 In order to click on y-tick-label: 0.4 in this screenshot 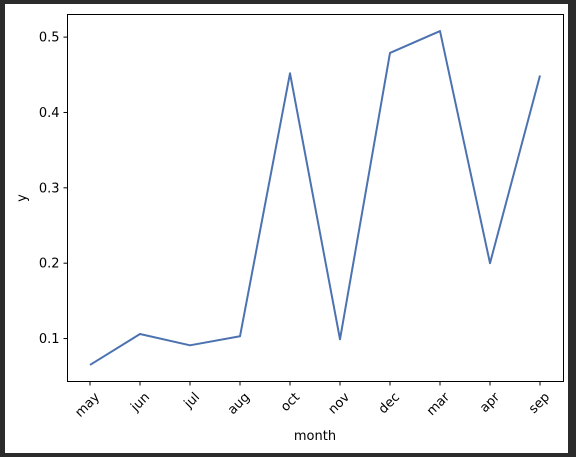, I will do `click(49, 113)`.